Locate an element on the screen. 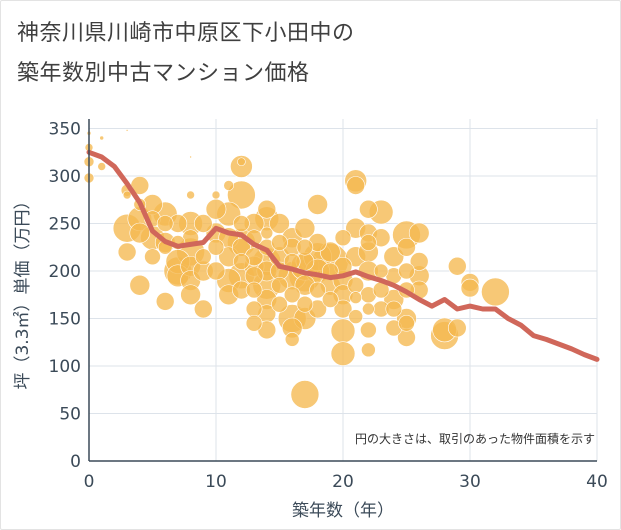 This screenshot has height=530, width=621. x-tick-label: 20 is located at coordinates (343, 482).